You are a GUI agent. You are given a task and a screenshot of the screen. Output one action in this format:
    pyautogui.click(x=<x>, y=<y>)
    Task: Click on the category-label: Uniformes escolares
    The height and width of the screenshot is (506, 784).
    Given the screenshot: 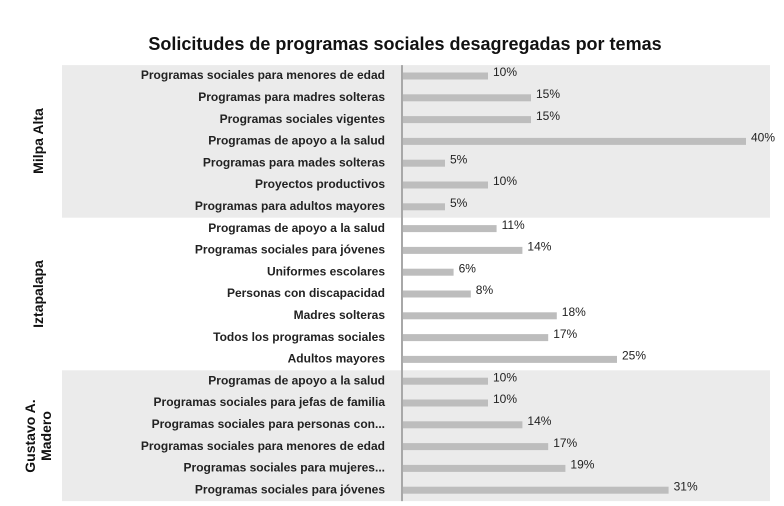 What is the action you would take?
    pyautogui.click(x=326, y=271)
    